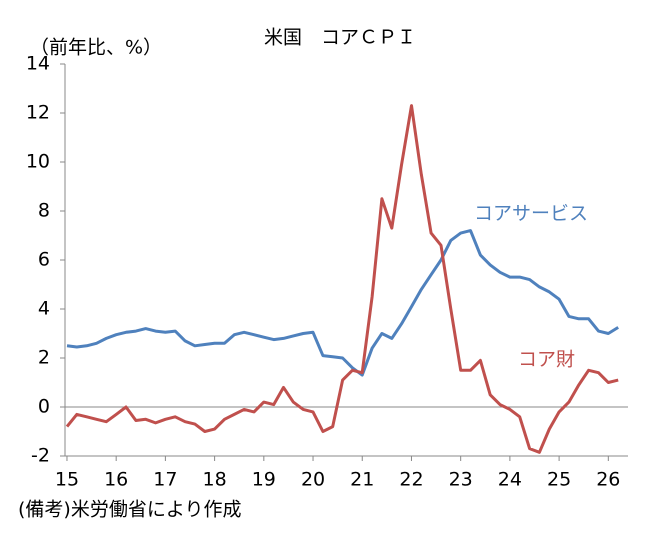  What do you see at coordinates (38, 64) in the screenshot?
I see `y-tick-label: 14` at bounding box center [38, 64].